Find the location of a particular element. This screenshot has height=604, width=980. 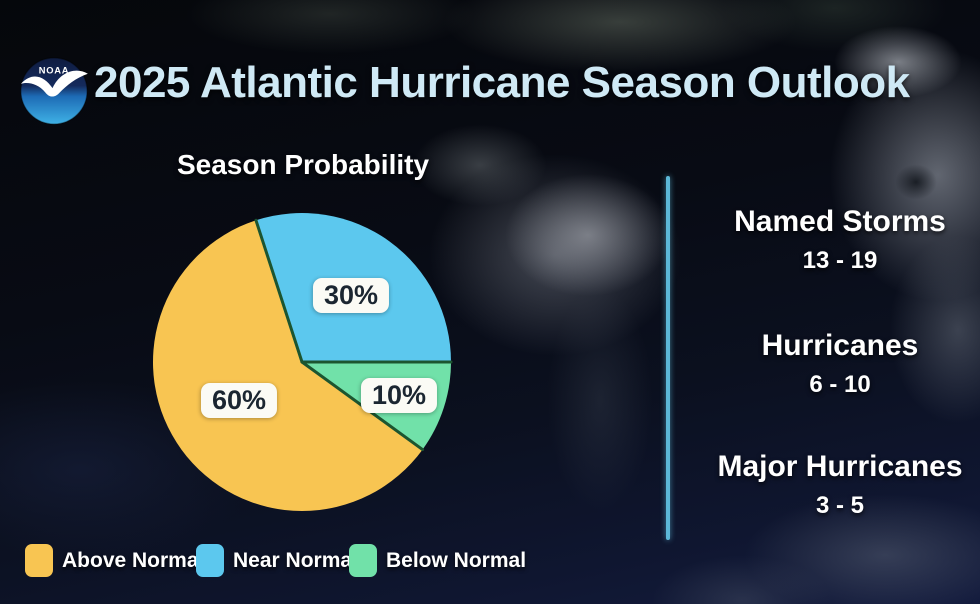

chart-title: Season Probability is located at coordinates (303, 164).